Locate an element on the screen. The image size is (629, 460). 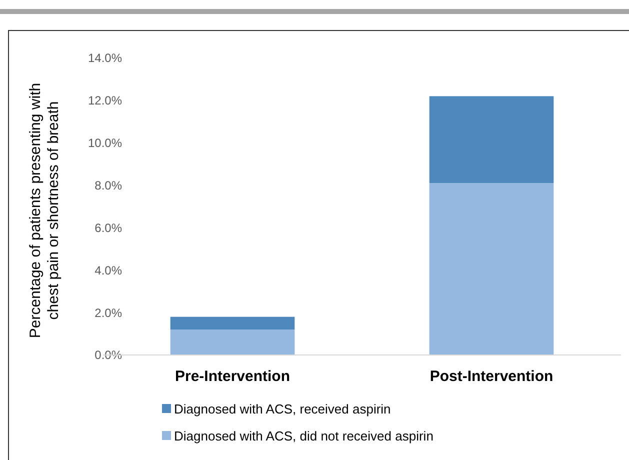
y-tick-label: 8.0% is located at coordinates (108, 185).